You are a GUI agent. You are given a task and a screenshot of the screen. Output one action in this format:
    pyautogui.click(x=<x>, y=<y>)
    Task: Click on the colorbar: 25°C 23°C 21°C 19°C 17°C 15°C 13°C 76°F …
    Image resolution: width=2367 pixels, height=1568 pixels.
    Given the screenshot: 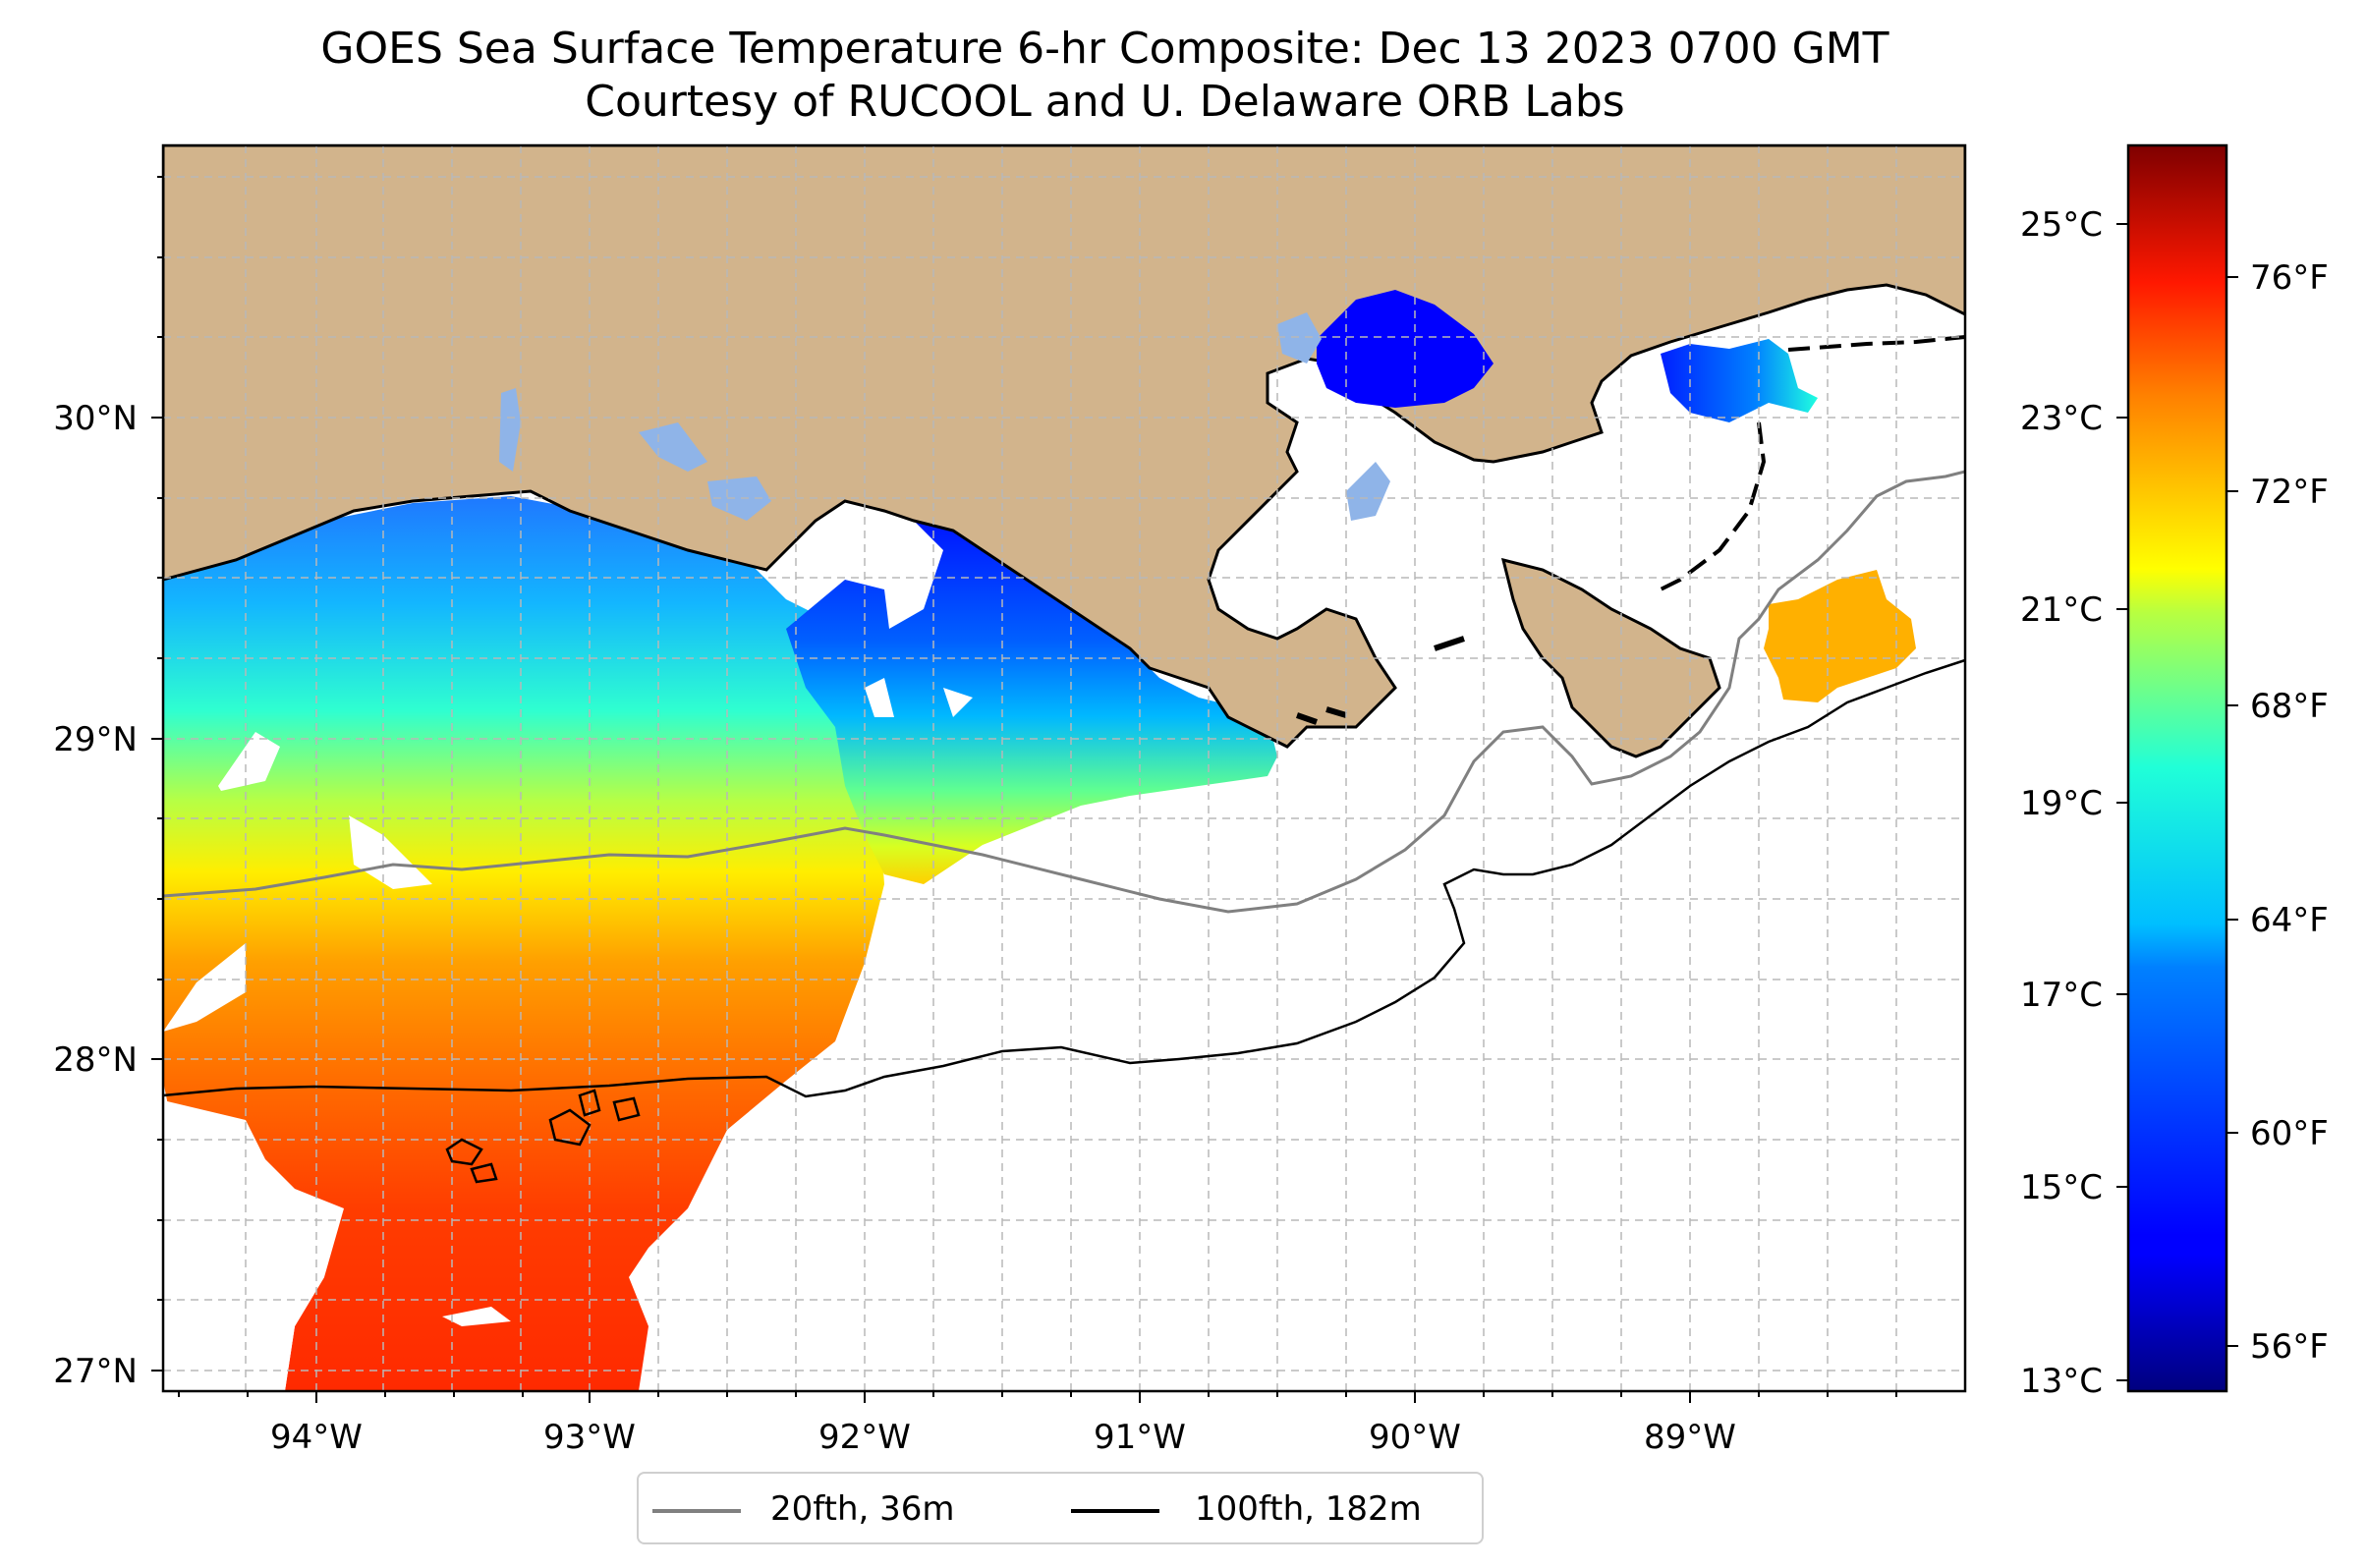 What is the action you would take?
    pyautogui.click(x=2174, y=772)
    